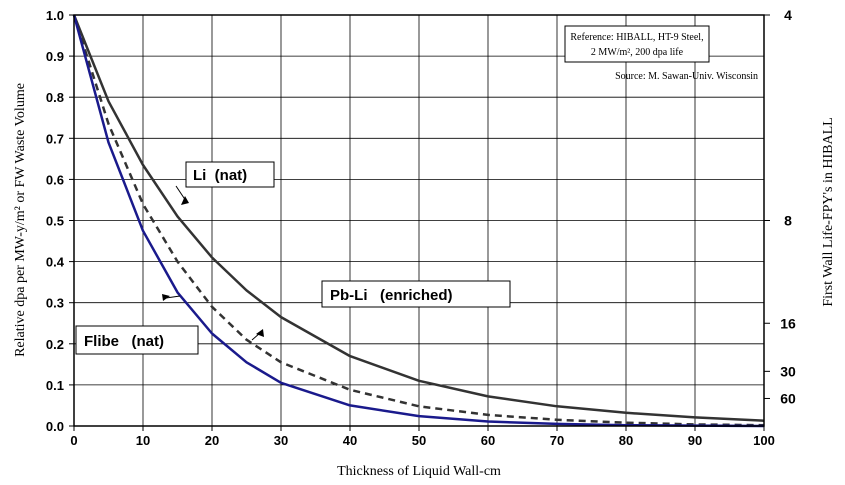 This screenshot has height=485, width=845. What do you see at coordinates (419, 471) in the screenshot?
I see `x-axis-title: Thickness of Liquid Wall-cm` at bounding box center [419, 471].